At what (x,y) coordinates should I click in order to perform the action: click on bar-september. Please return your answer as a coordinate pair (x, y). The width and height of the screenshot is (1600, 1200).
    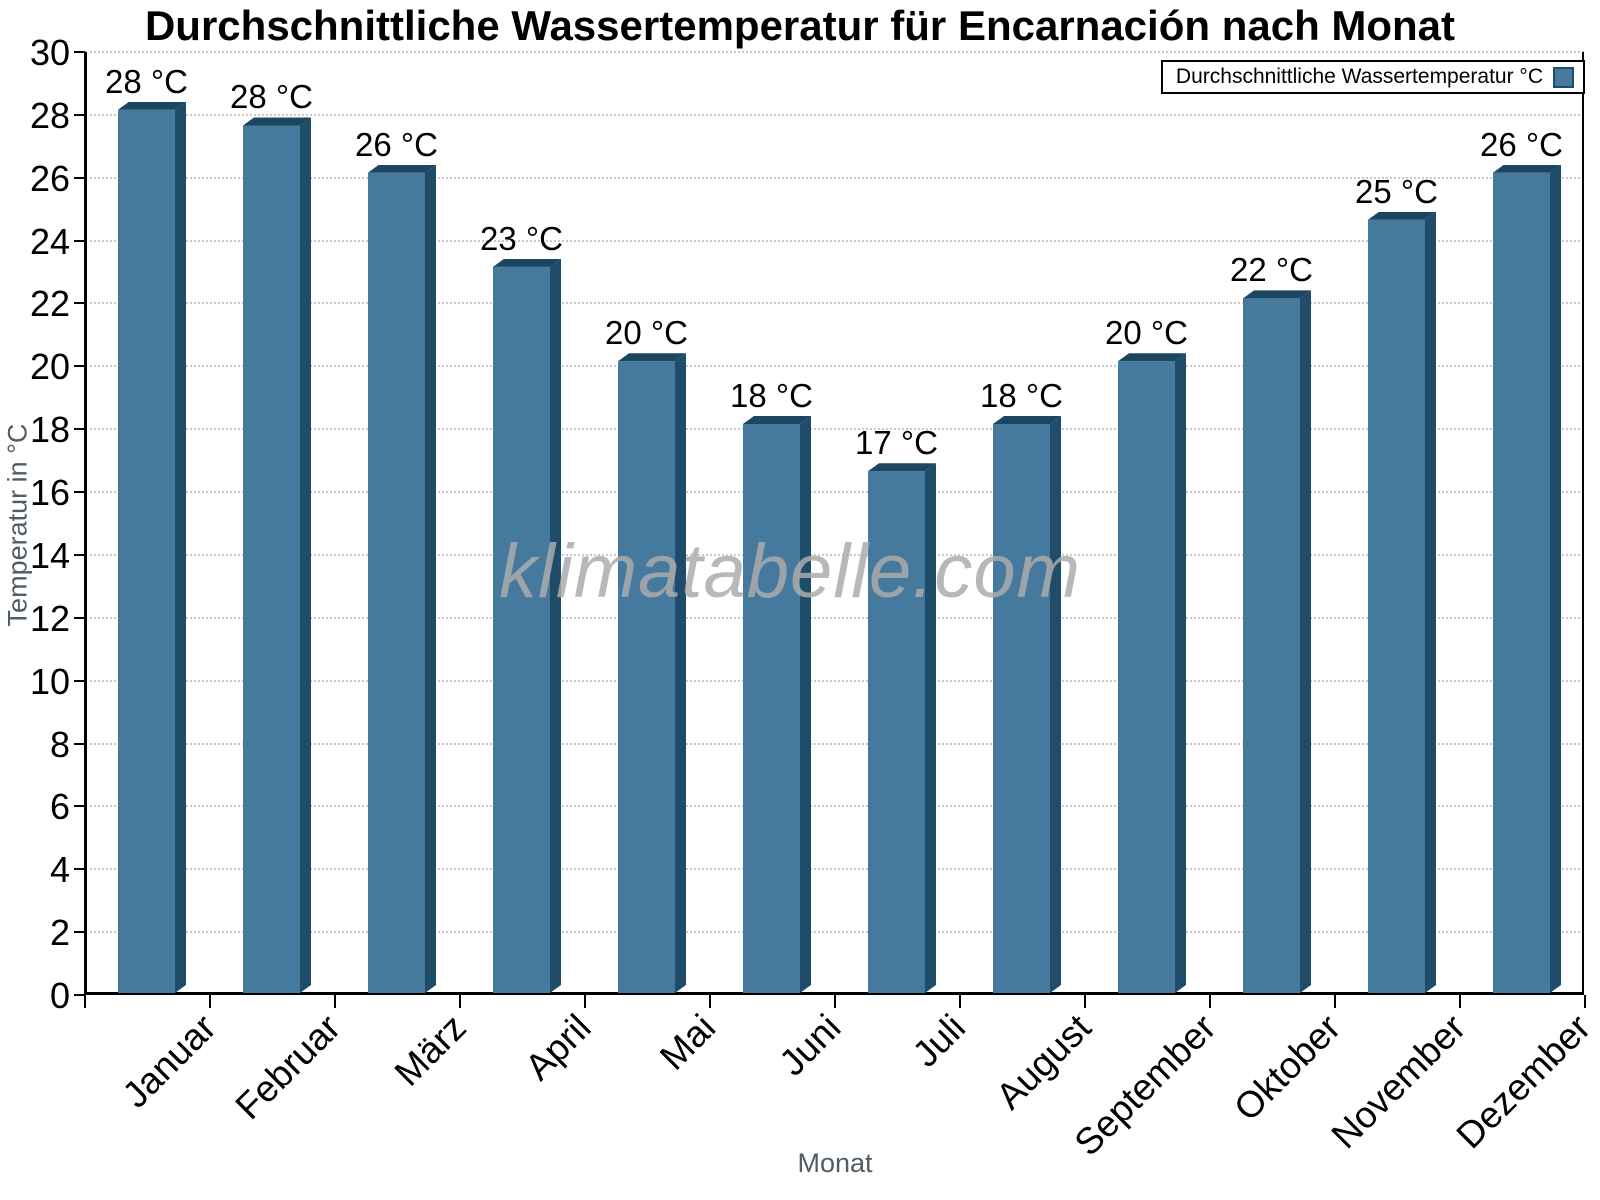
    Looking at the image, I should click on (1152, 673).